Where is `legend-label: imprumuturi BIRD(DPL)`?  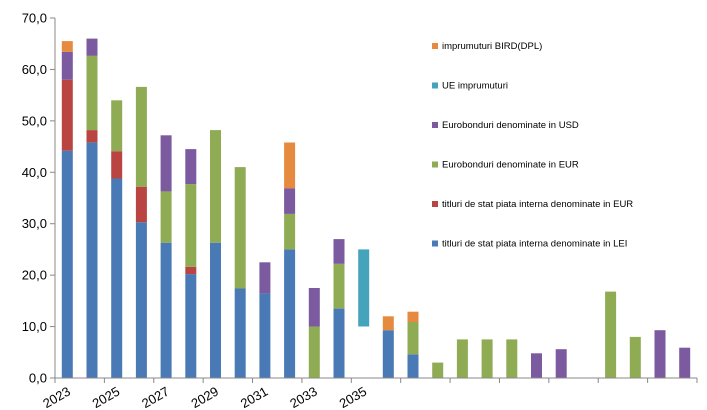
legend-label: imprumuturi BIRD(DPL) is located at coordinates (492, 46).